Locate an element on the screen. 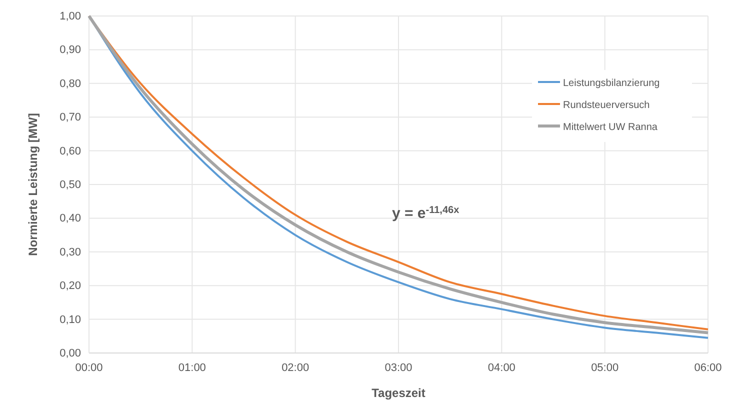 This screenshot has width=736, height=405. x-axis-title: Tageszeit is located at coordinates (399, 393).